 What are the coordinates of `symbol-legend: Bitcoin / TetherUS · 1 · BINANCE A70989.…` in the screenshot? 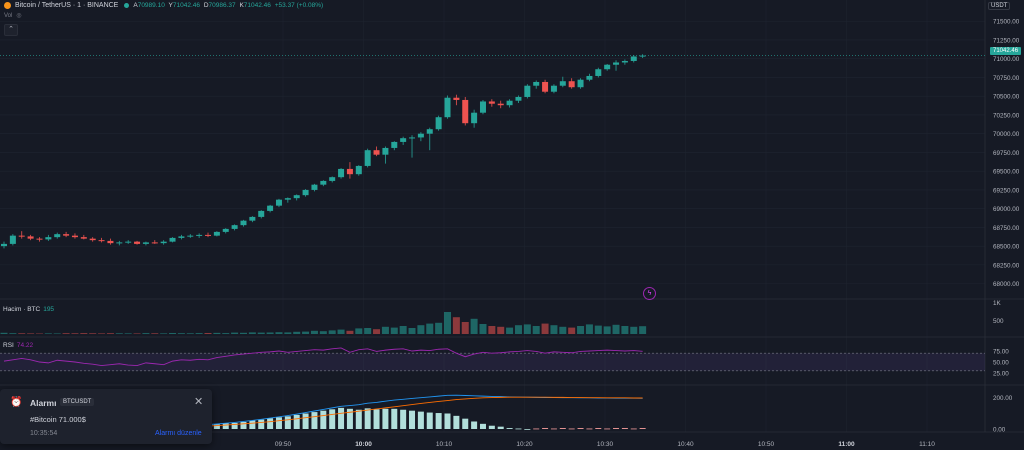 It's located at (164, 5).